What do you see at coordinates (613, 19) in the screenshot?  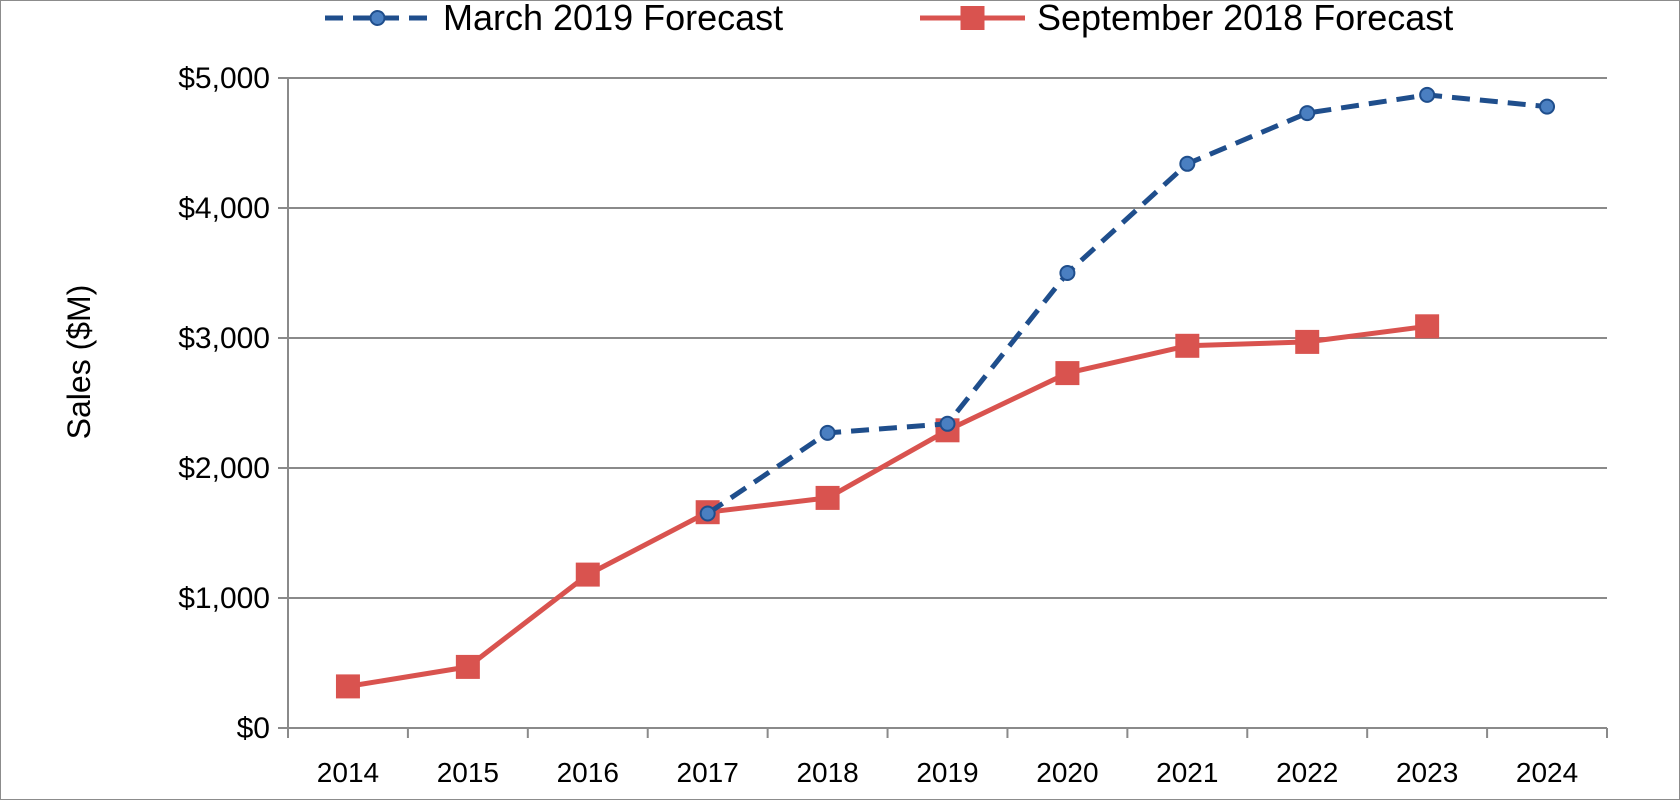 I see `legend-label: March 2019 Forecast` at bounding box center [613, 19].